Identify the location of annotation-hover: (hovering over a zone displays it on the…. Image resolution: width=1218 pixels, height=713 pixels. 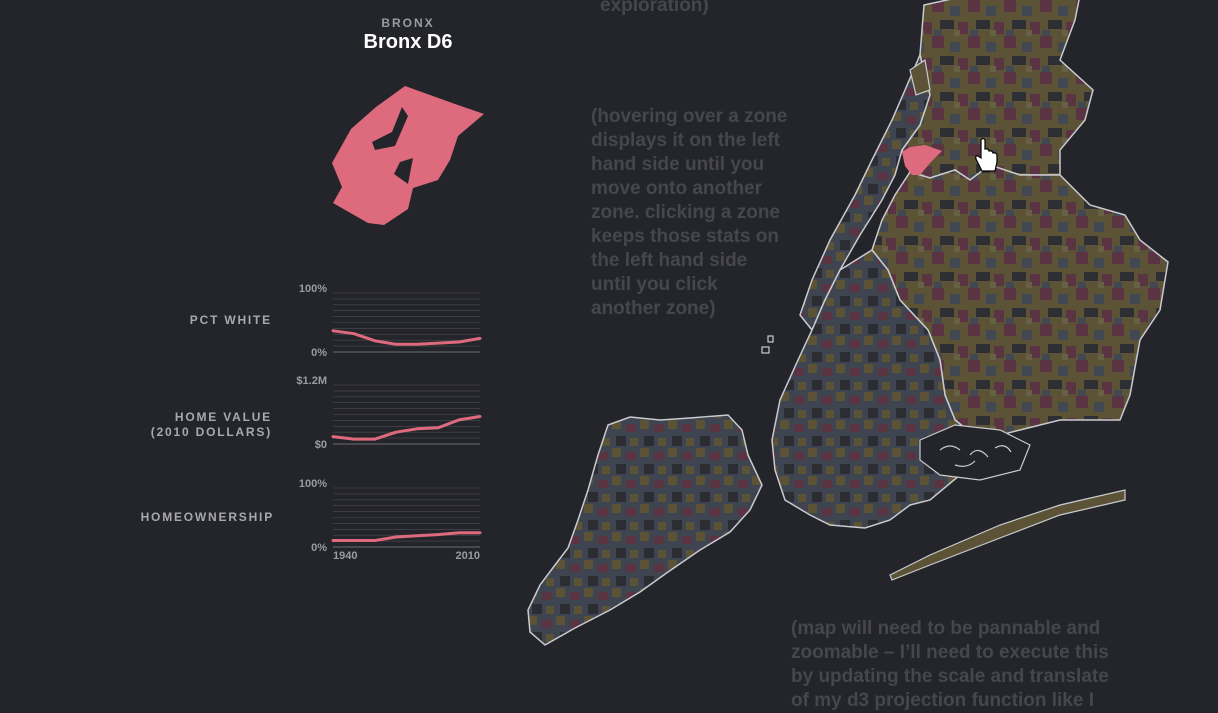
(689, 212).